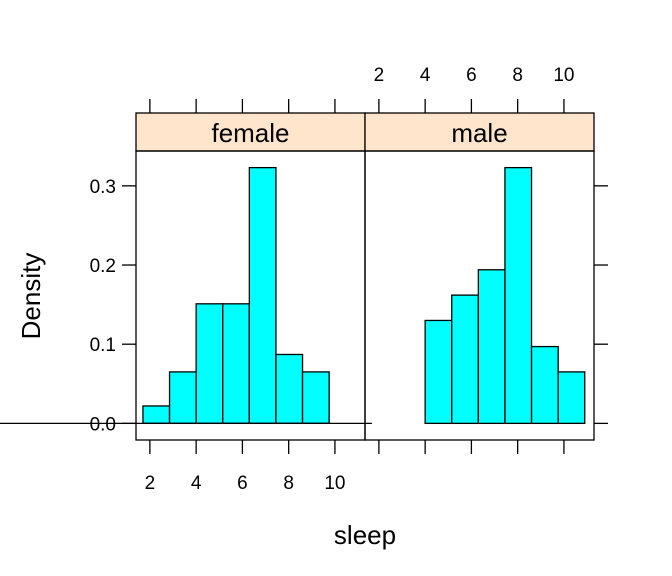  I want to click on strip-female, so click(250, 132).